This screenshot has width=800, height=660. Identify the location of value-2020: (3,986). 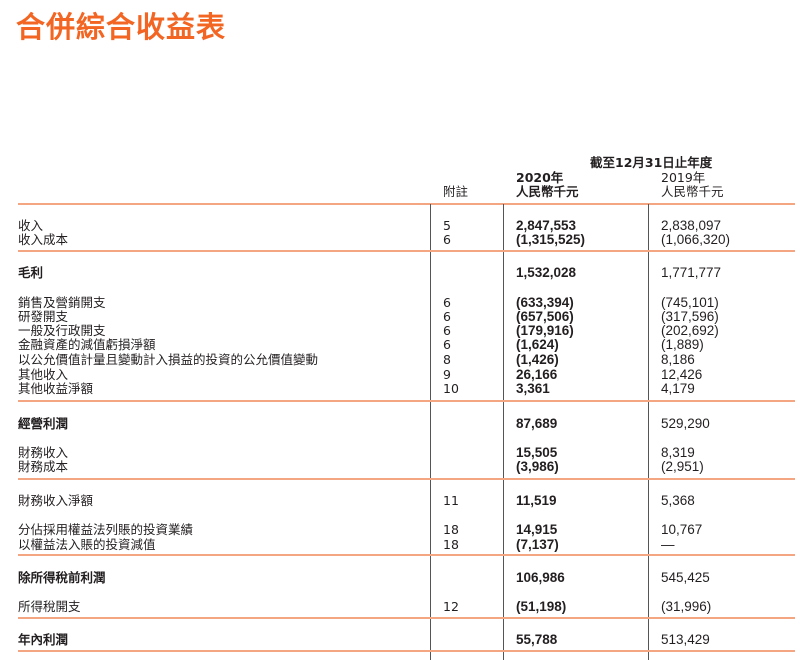
(537, 466).